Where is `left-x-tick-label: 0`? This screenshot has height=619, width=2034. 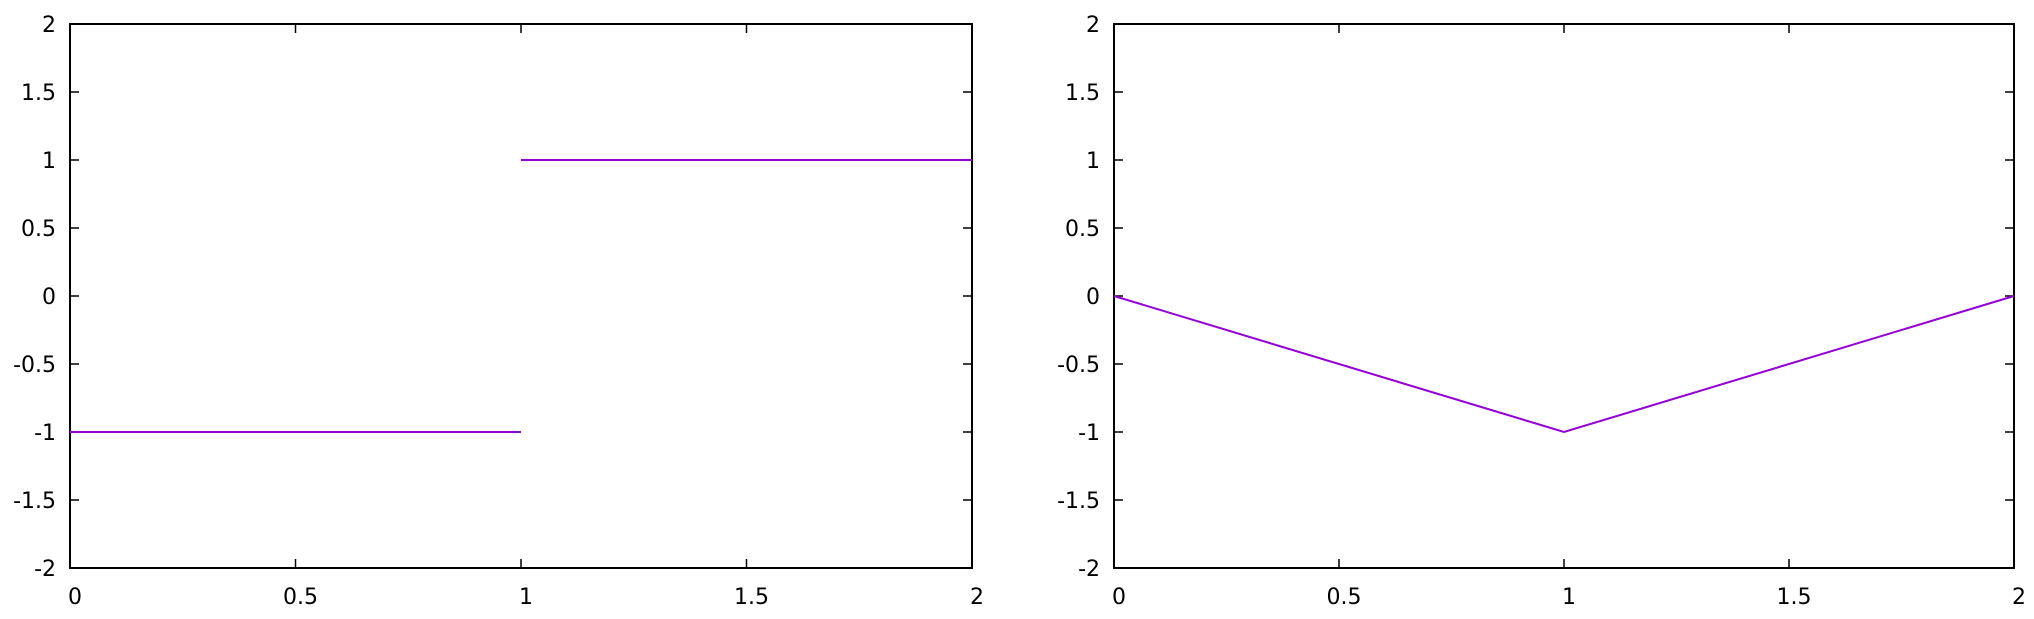
left-x-tick-label: 0 is located at coordinates (75, 597).